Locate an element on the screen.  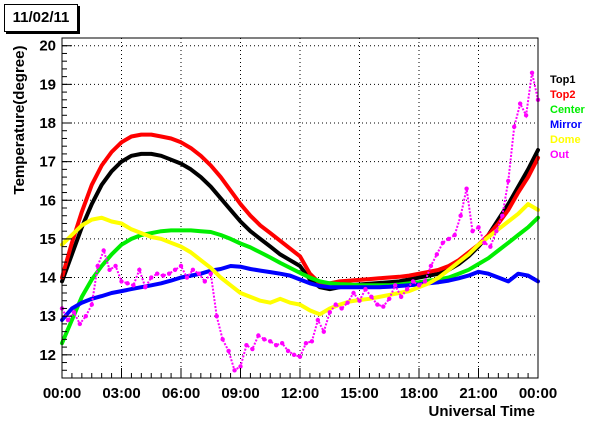
x-tick-label: 09:00 is located at coordinates (240, 393).